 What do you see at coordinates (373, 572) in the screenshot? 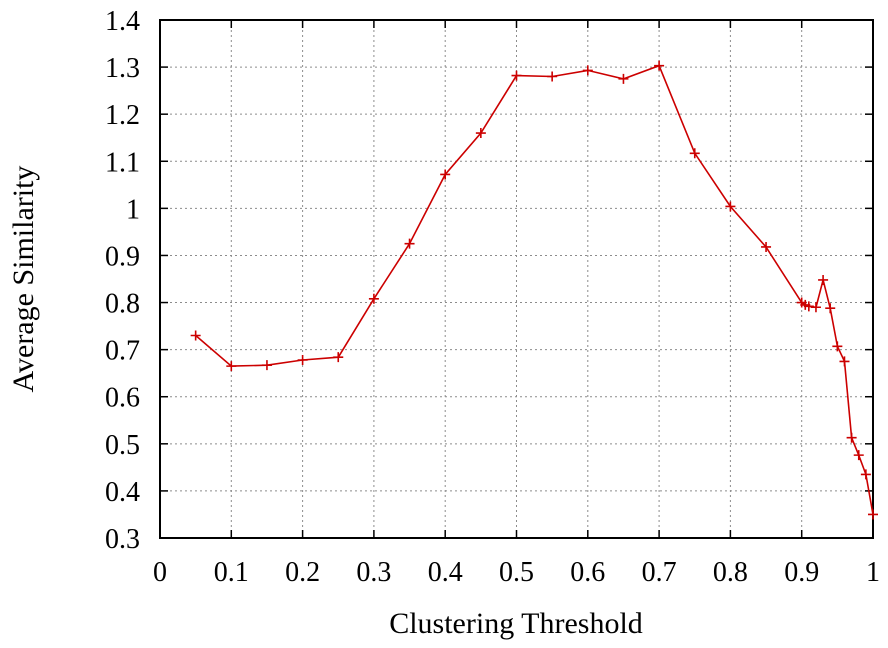
I see `x-tick-label: 0.3` at bounding box center [373, 572].